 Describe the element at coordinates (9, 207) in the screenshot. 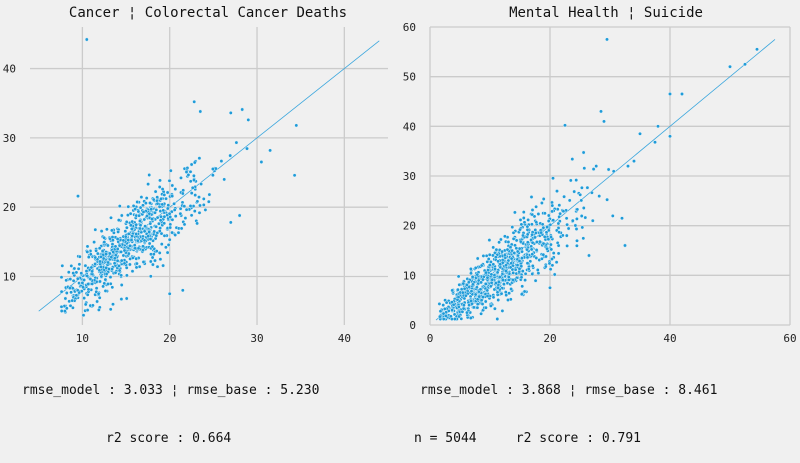

I see `y-tick-label: 20` at that location.